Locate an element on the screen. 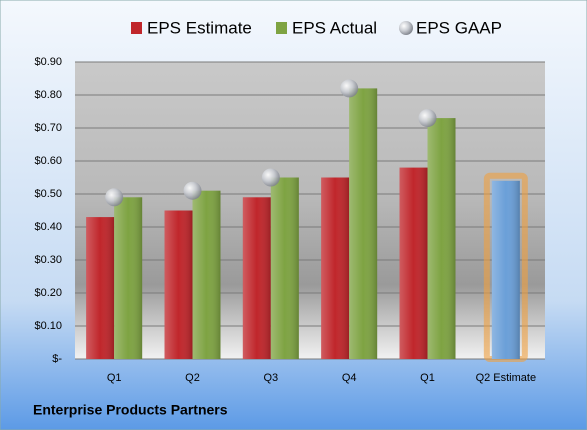  legend-label: EPS Actual is located at coordinates (334, 27).